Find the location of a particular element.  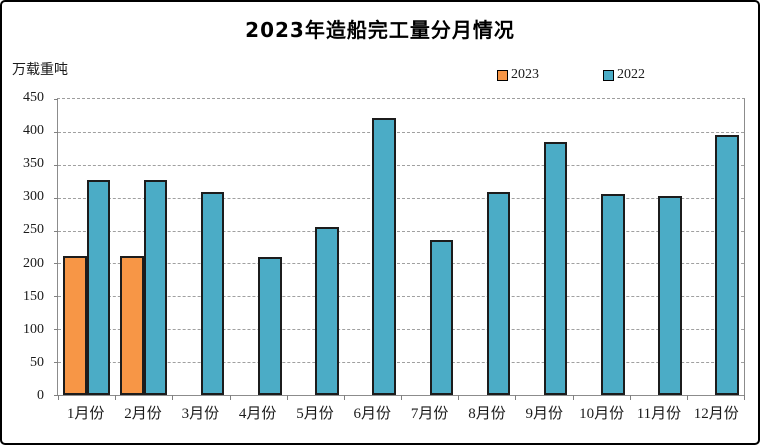

bar-2022-6月份 is located at coordinates (384, 256).